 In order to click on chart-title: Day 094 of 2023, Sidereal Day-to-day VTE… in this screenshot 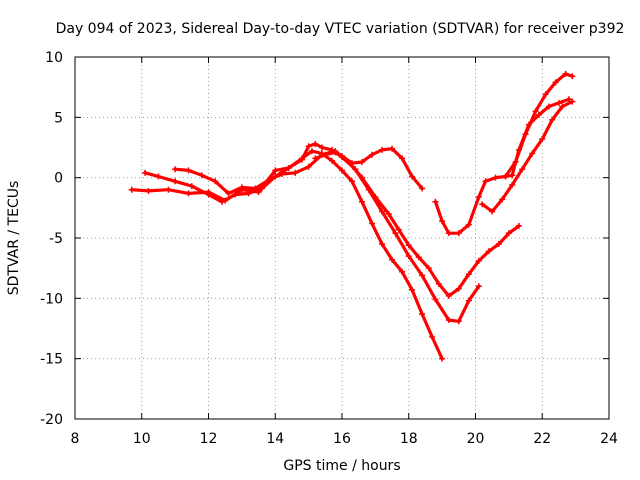, I will do `click(340, 29)`.